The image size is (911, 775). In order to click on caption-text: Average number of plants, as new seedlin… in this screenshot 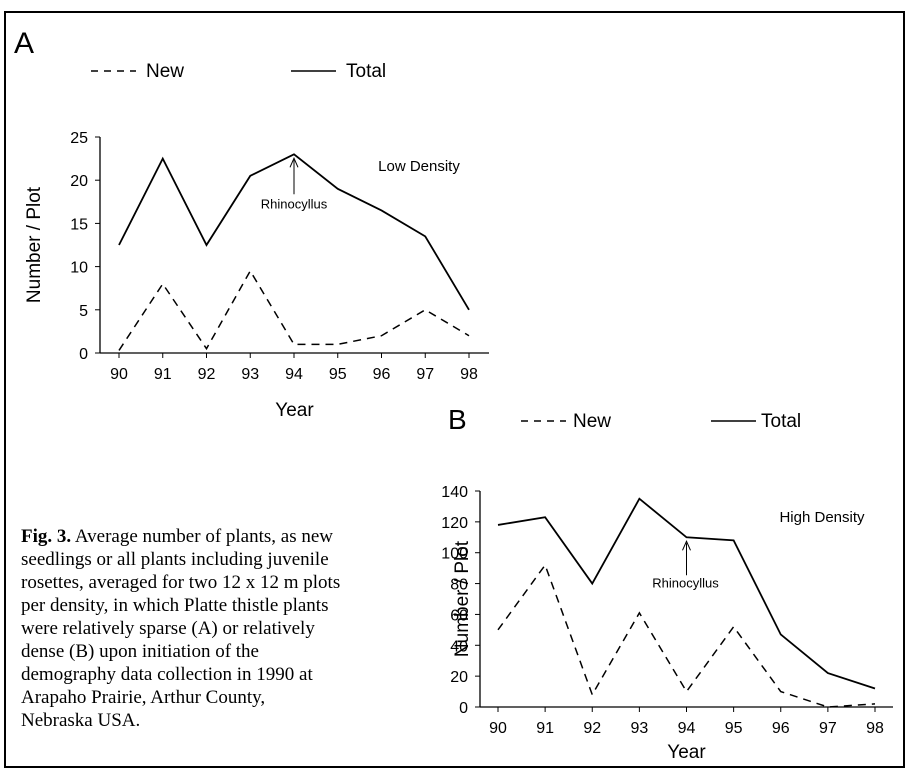, I will do `click(181, 628)`.